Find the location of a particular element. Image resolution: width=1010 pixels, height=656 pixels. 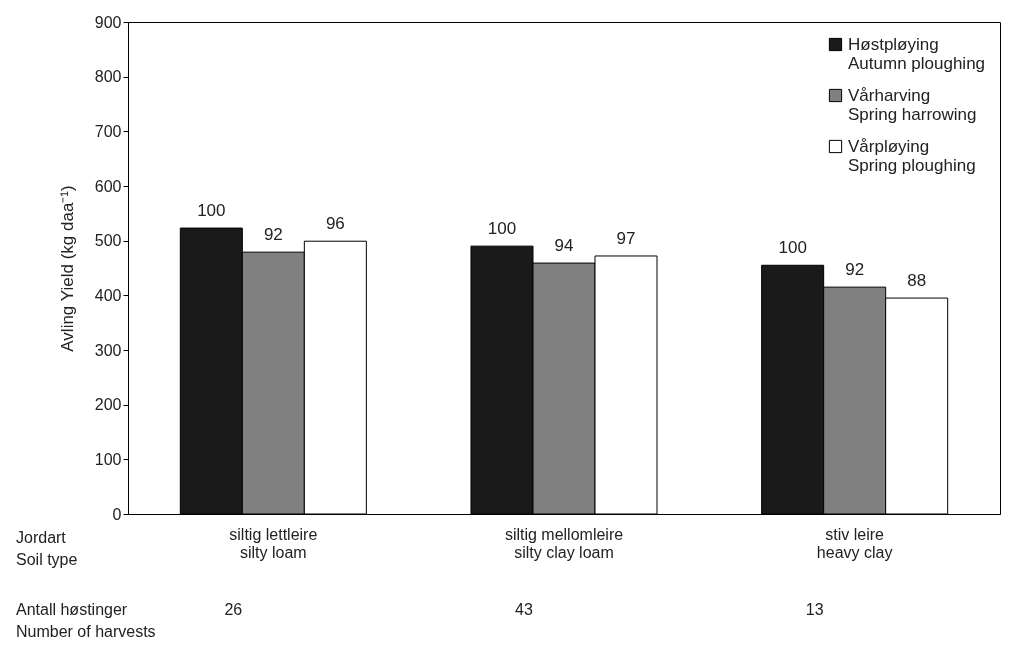

y-tick-label: 300 is located at coordinates (108, 350).